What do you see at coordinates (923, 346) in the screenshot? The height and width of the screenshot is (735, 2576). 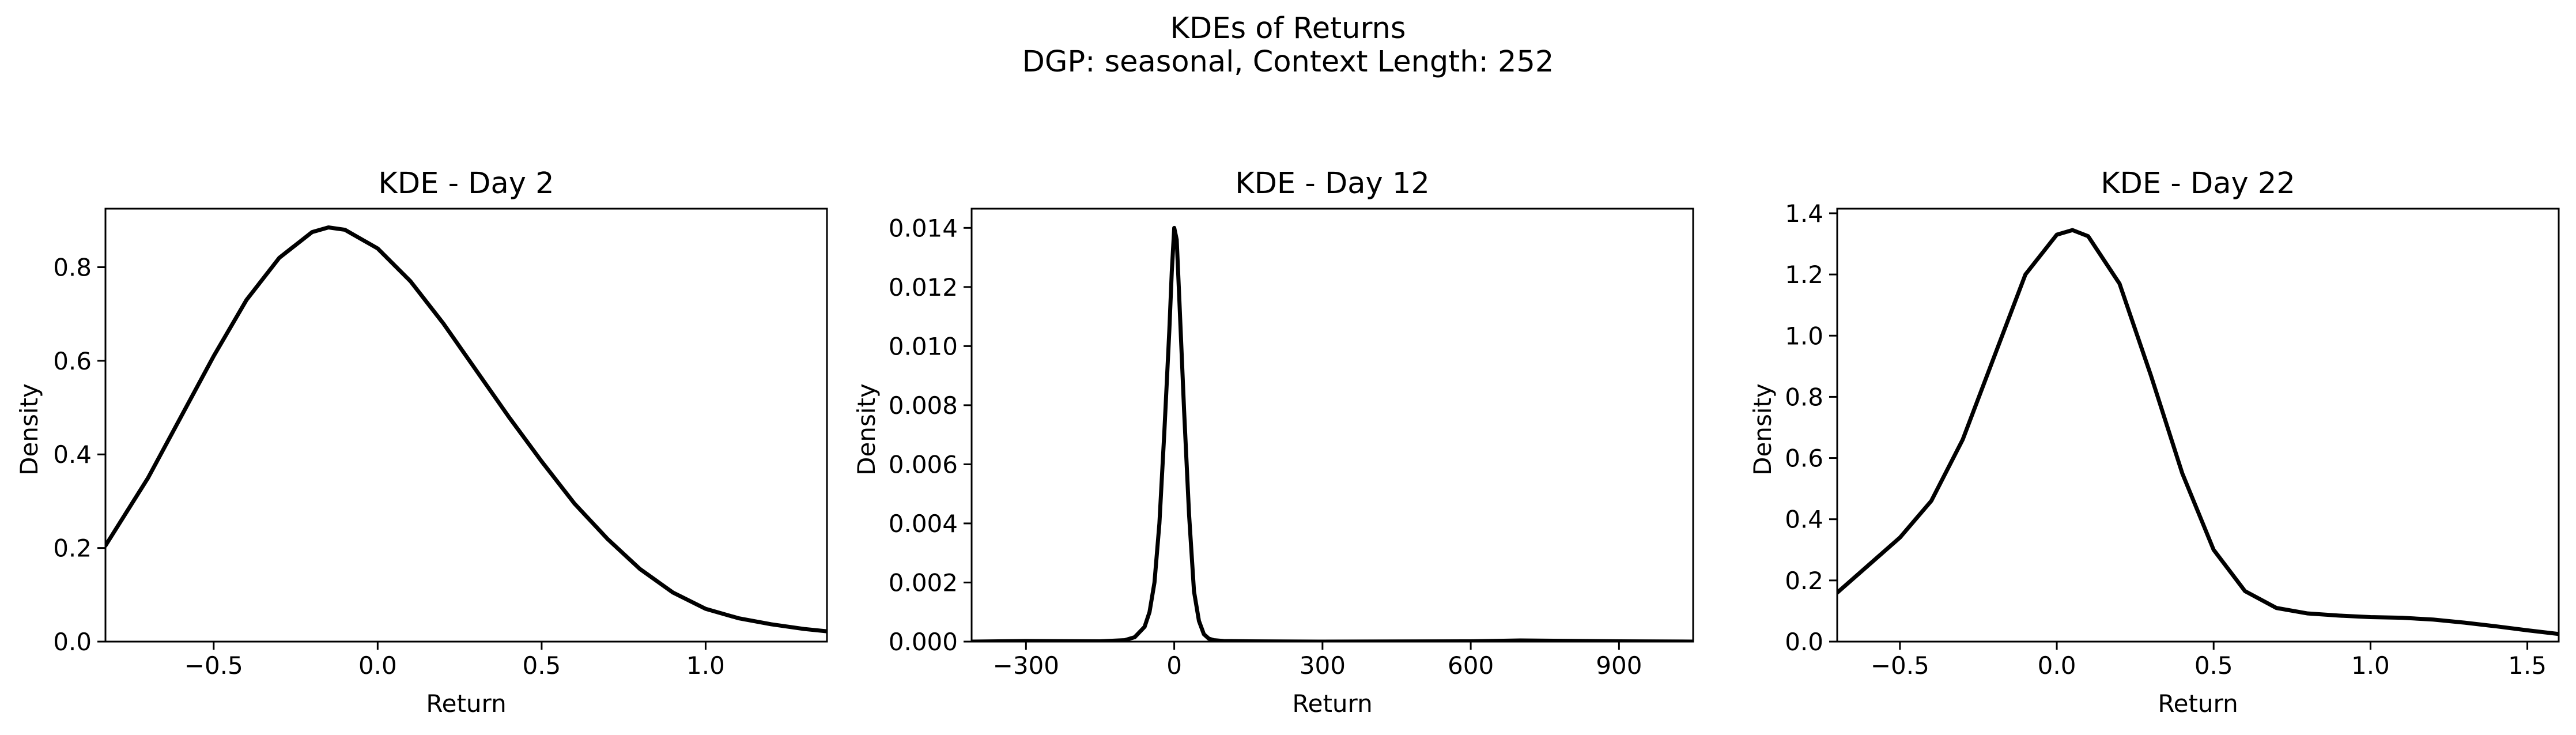 I see `y-tick-label: 0.010` at bounding box center [923, 346].